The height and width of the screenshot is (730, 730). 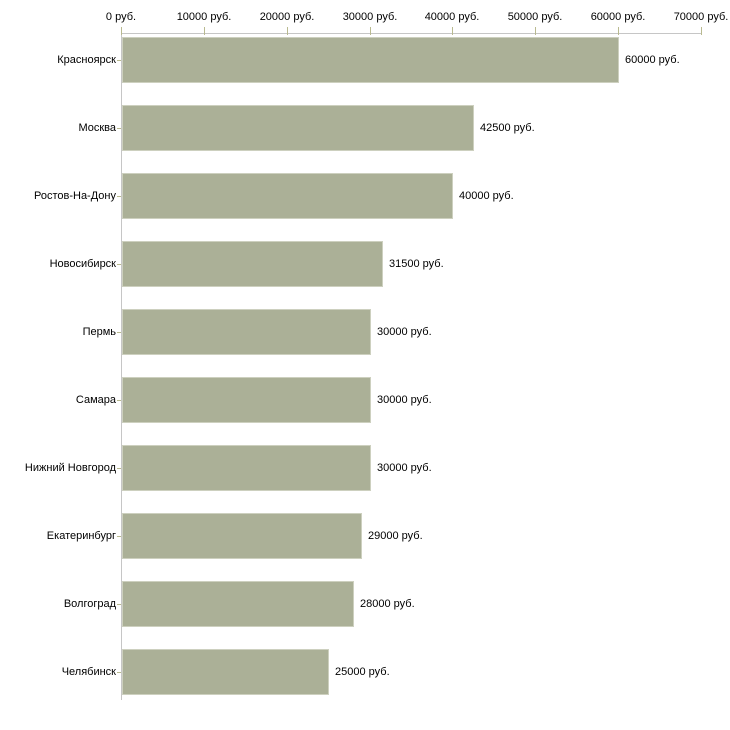 I want to click on value-label: 28000 руб., so click(x=387, y=604).